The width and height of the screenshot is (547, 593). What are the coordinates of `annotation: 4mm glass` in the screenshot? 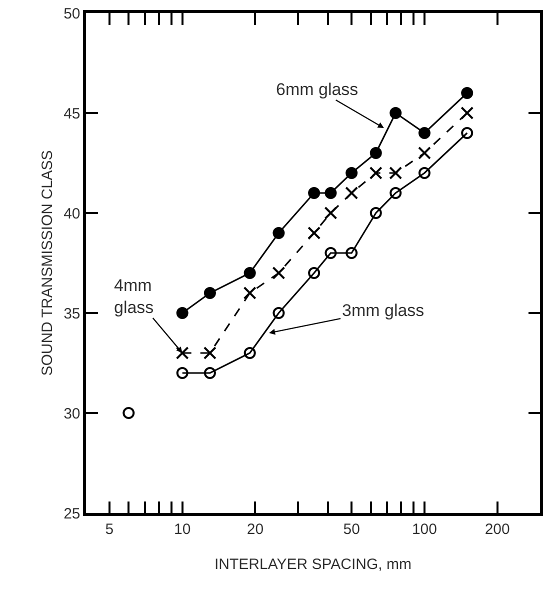 It's located at (134, 297).